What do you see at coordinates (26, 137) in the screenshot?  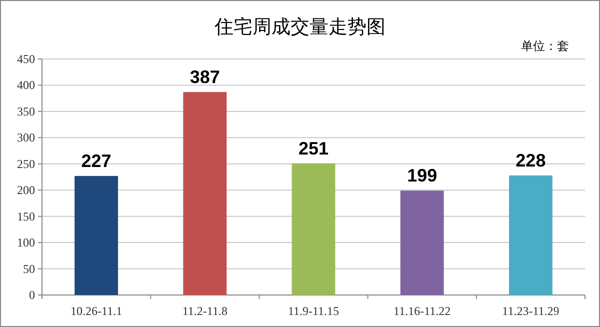 I see `y-tick-label: 300` at bounding box center [26, 137].